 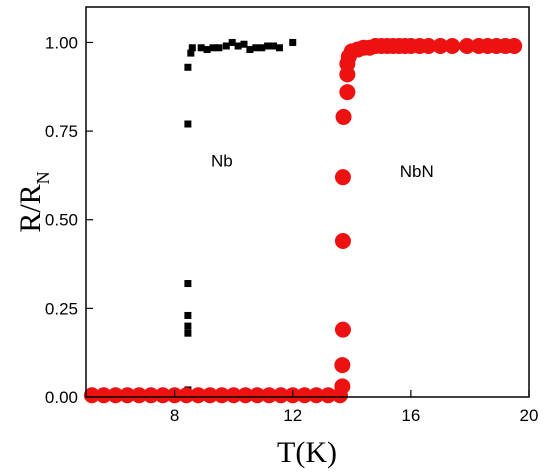 What do you see at coordinates (30, 208) in the screenshot?
I see `y-axis-title-main: R/R` at bounding box center [30, 208].